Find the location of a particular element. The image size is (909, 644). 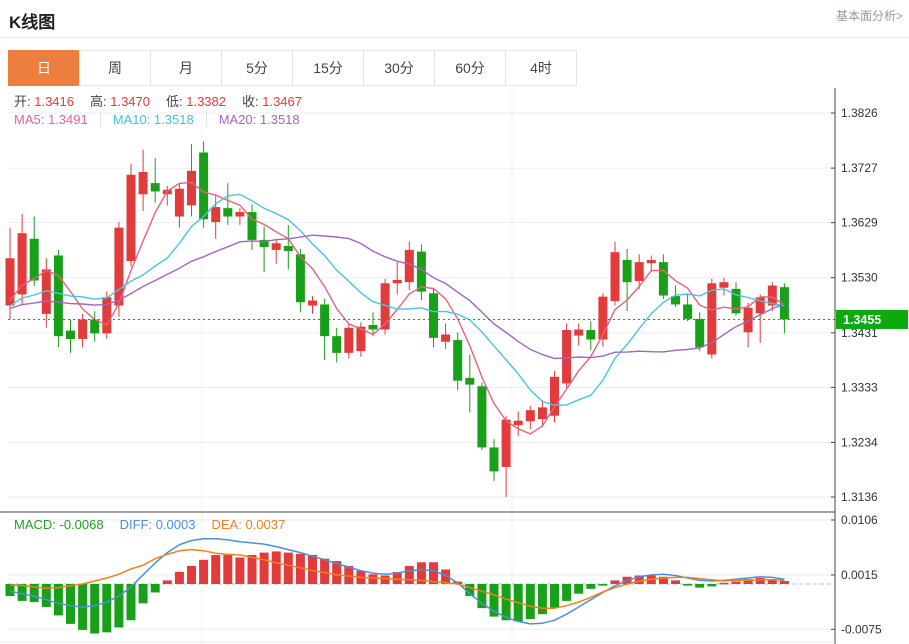

y-axis-label: 1.3234 is located at coordinates (859, 442).